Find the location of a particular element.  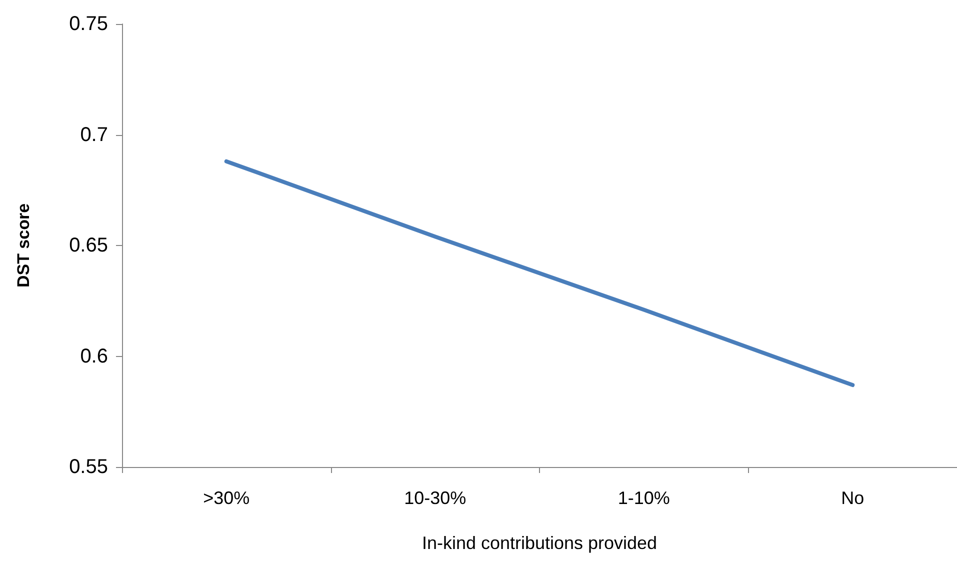

y-tick-label: 0.75 is located at coordinates (88, 24).